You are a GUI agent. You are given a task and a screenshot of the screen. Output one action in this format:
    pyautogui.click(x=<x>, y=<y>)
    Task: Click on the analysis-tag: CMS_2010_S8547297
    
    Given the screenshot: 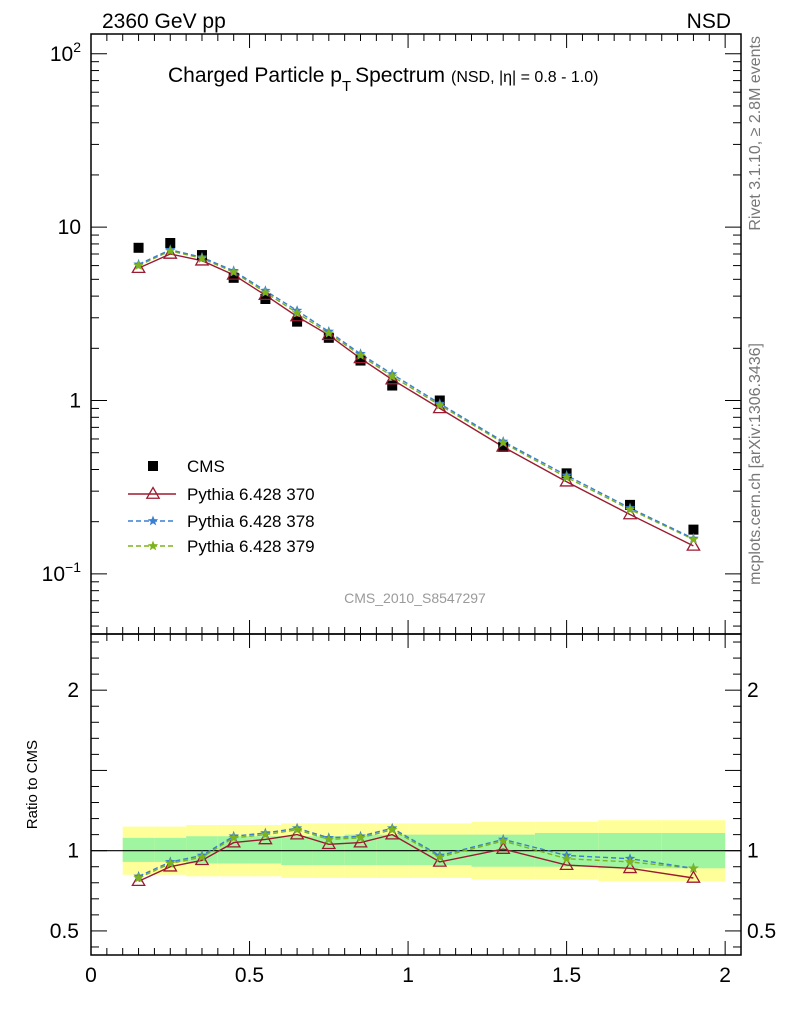 What is the action you would take?
    pyautogui.click(x=415, y=598)
    